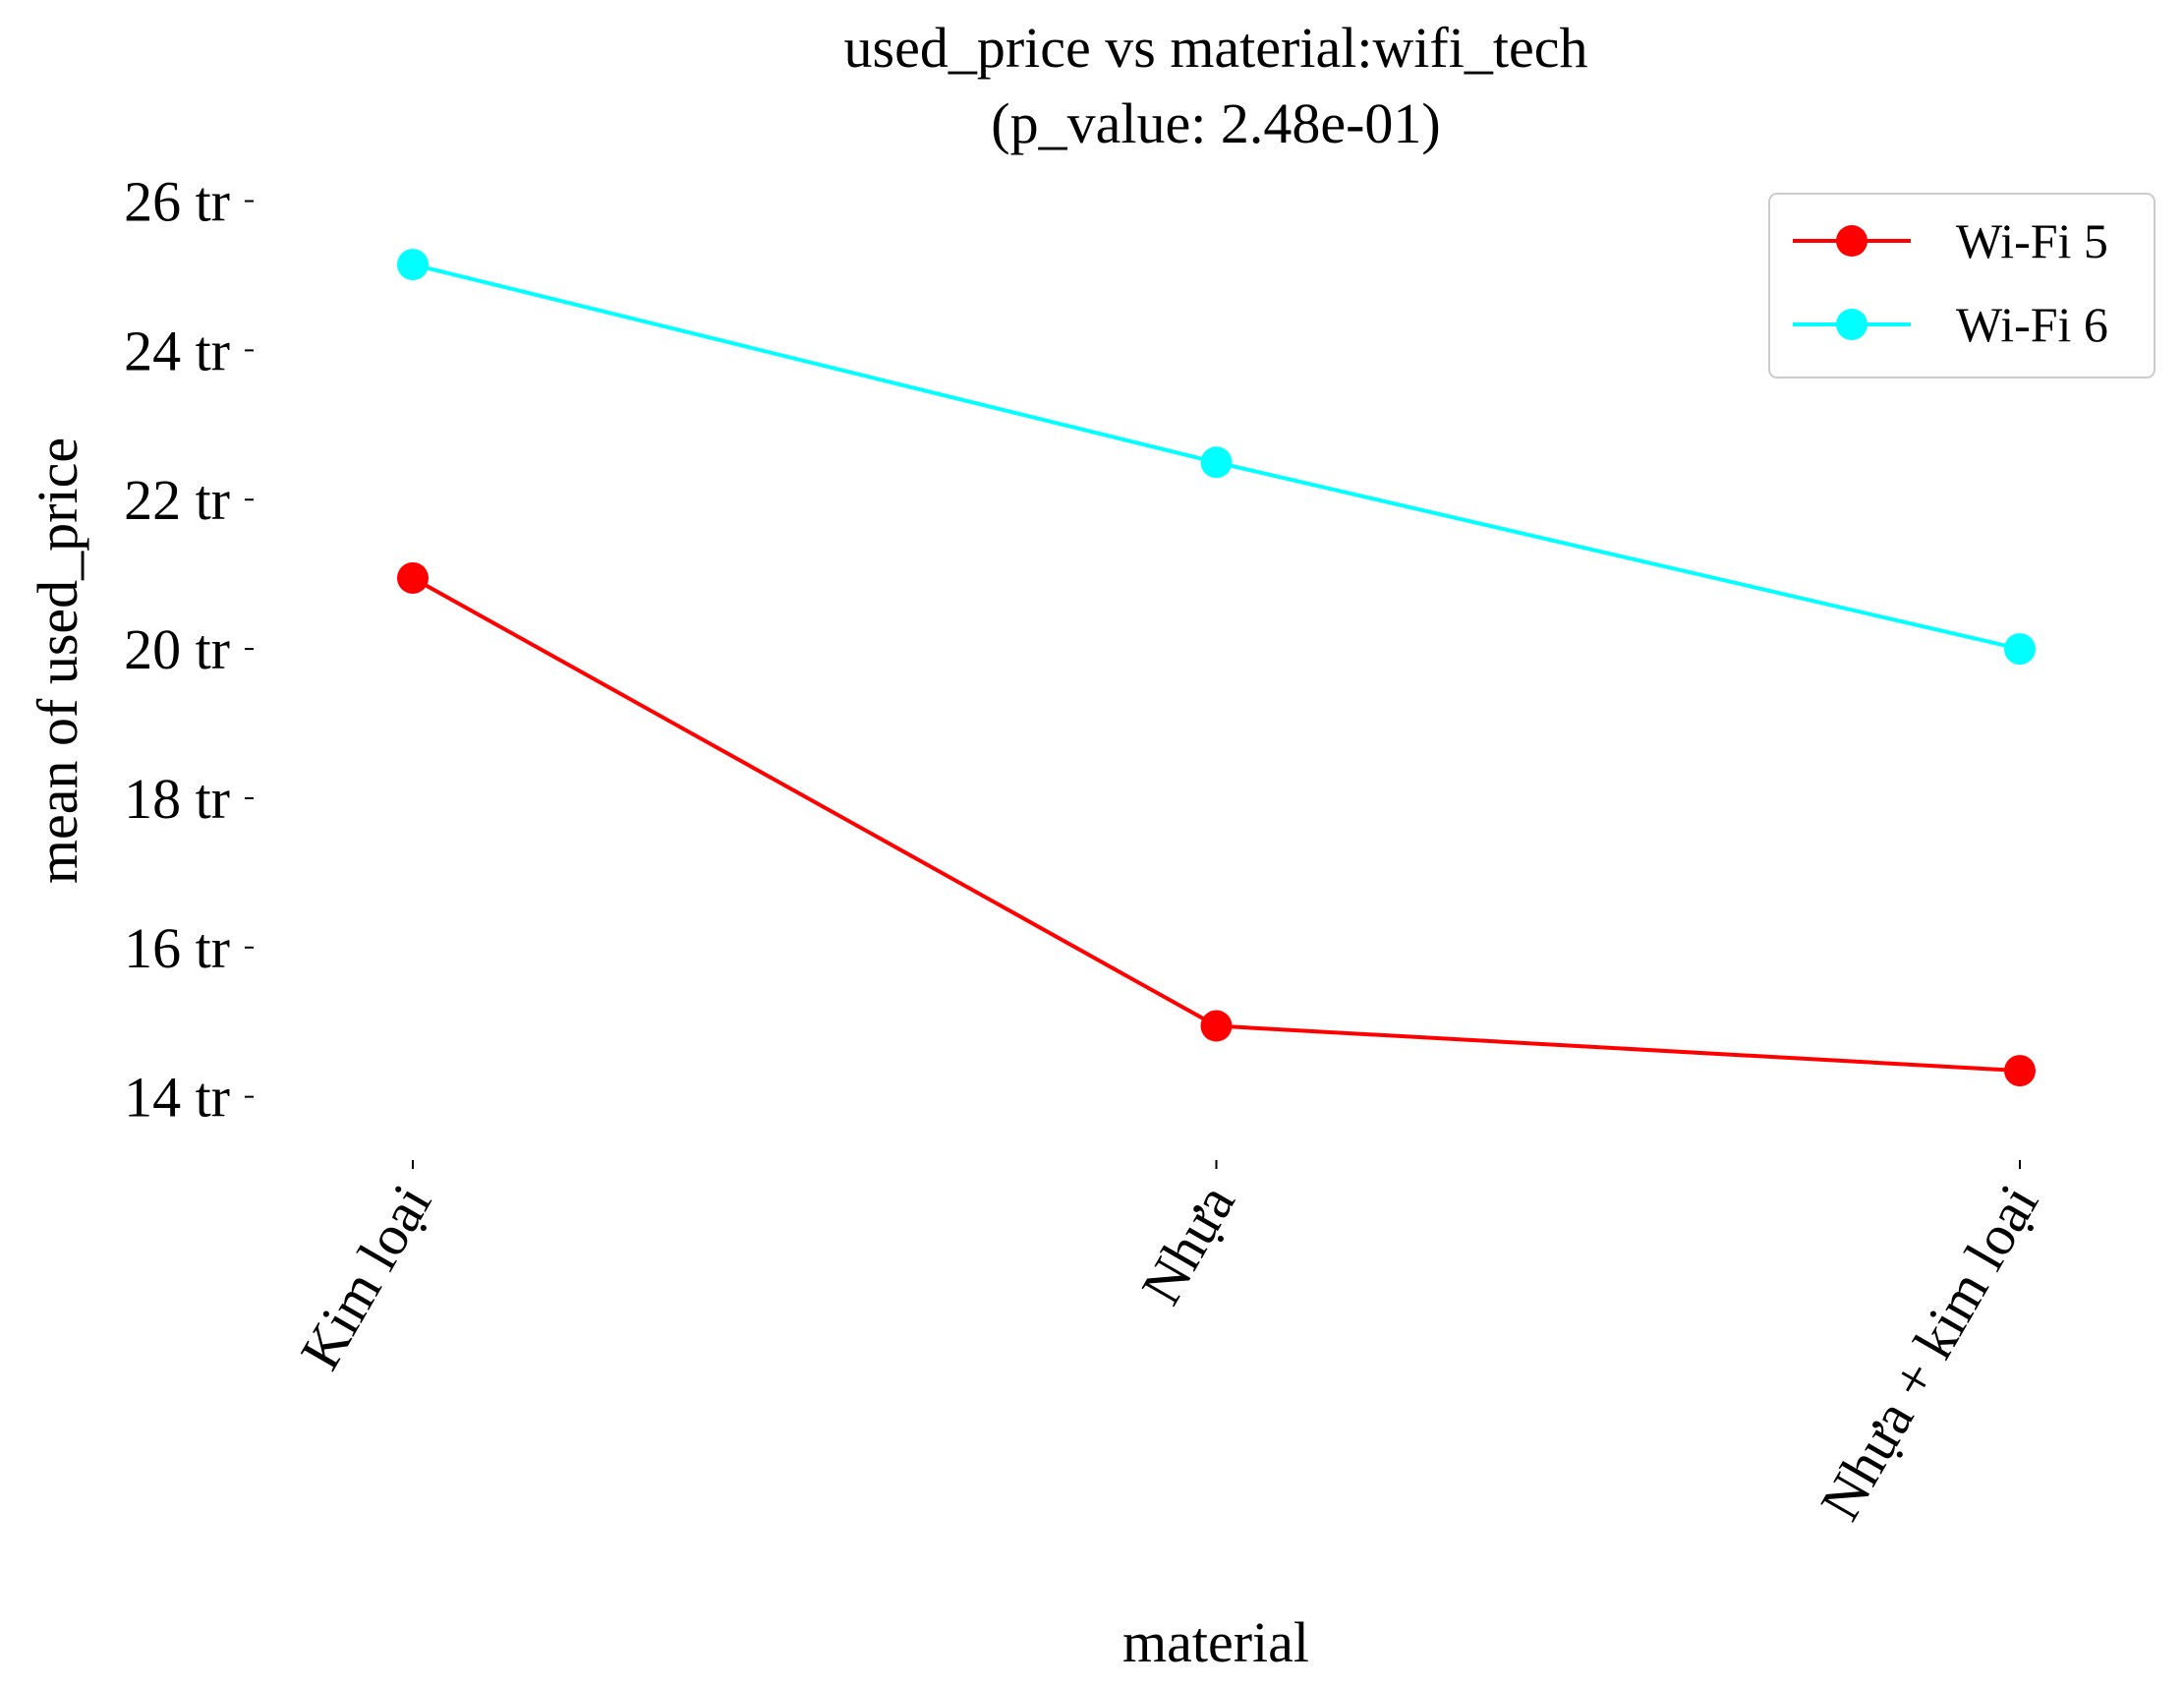  Describe the element at coordinates (177, 350) in the screenshot. I see `y-tick-label: 24 tr` at that location.